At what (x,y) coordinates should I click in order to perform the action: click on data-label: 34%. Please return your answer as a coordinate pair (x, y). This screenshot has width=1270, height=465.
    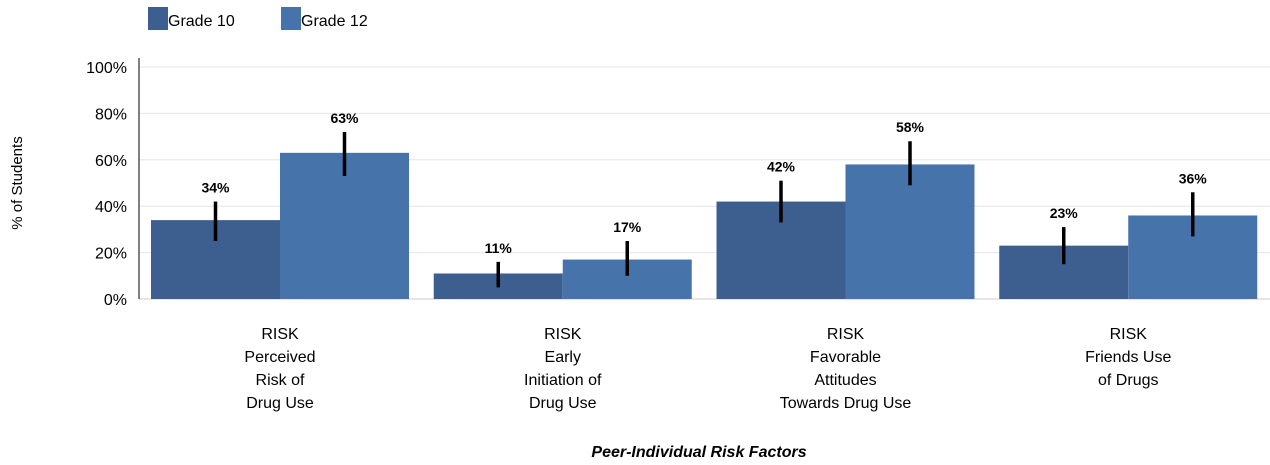
    Looking at the image, I should click on (215, 188).